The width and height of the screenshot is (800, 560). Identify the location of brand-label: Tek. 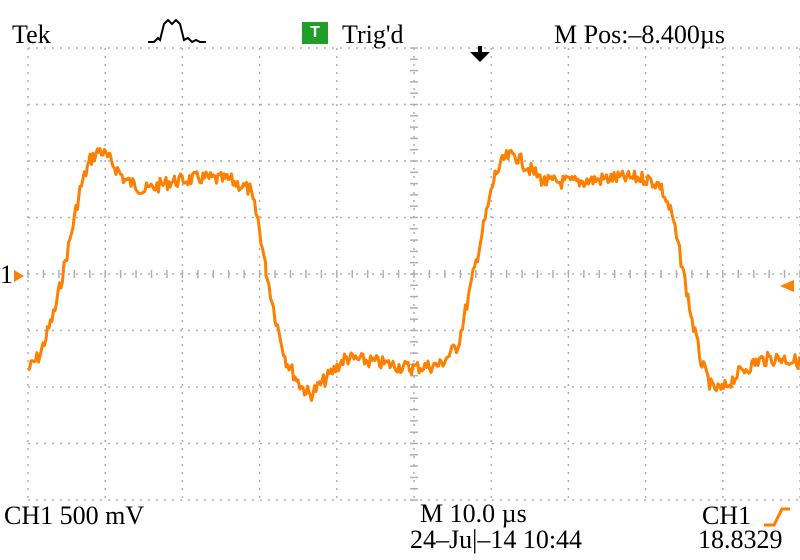
(31, 34).